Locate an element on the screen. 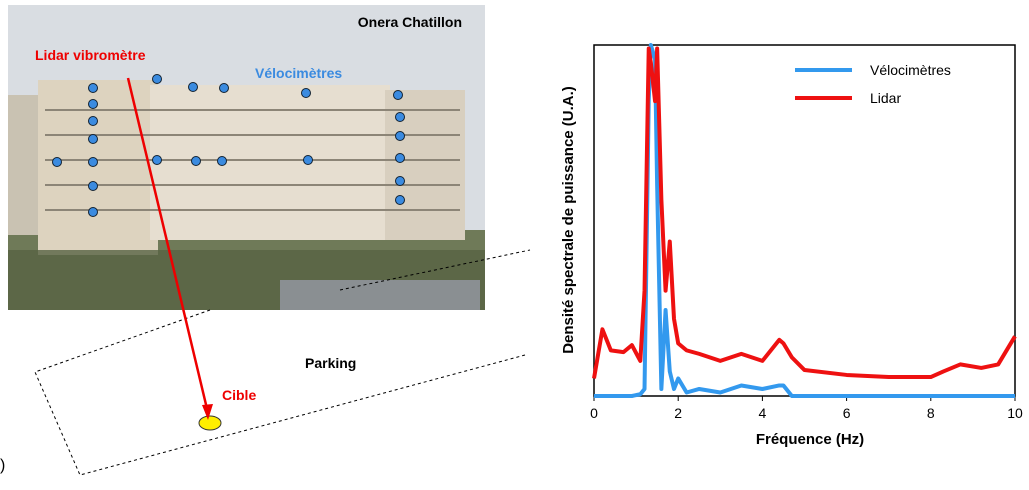 This screenshot has width=1029, height=490. building-tower is located at coordinates (98, 167).